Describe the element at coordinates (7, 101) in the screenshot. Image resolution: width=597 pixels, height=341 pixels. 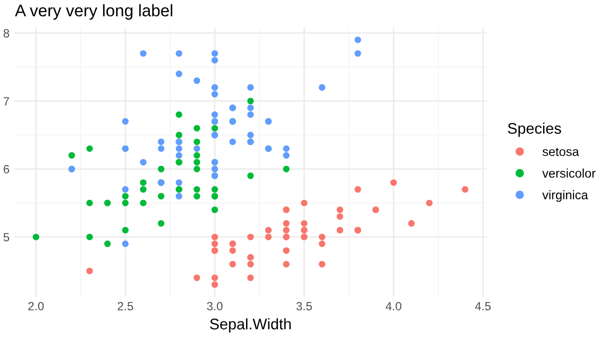
I see `y-tick-label: 7` at that location.